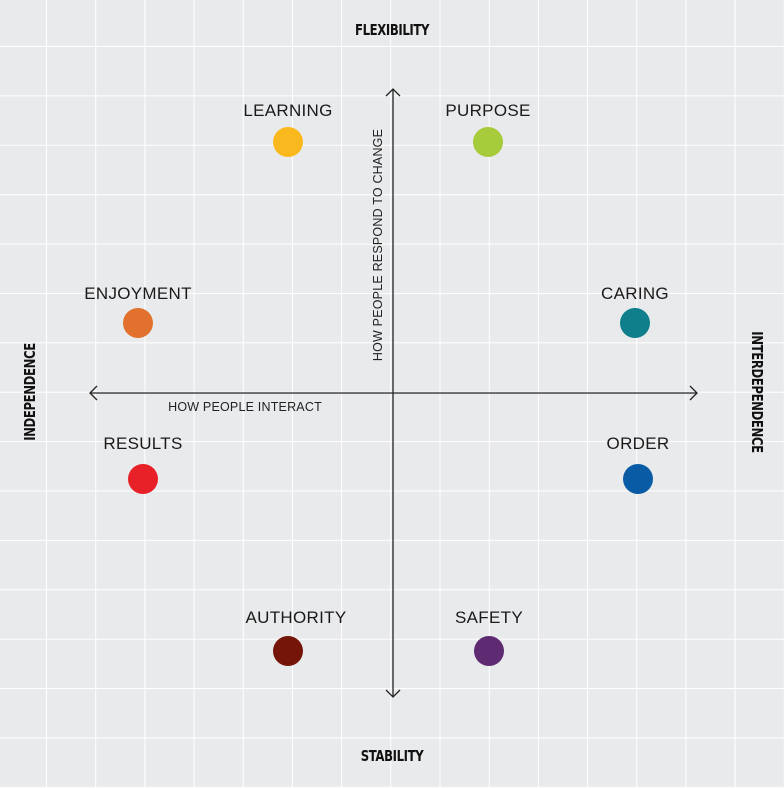 Image resolution: width=784 pixels, height=788 pixels. I want to click on bottom-arrowhead, so click(393, 693).